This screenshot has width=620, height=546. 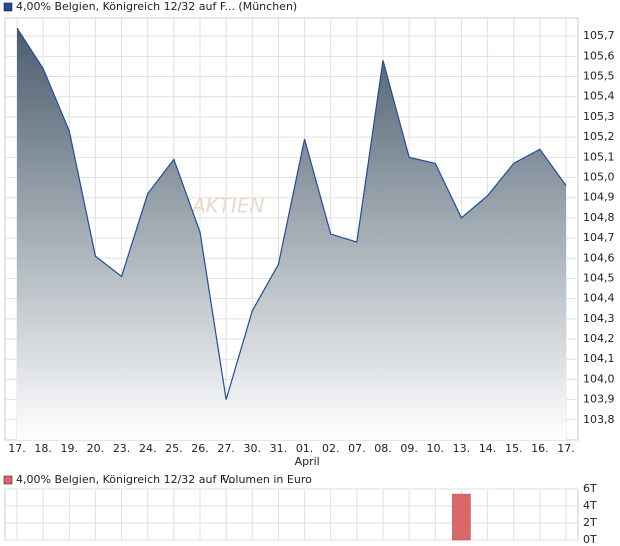 What do you see at coordinates (599, 197) in the screenshot?
I see `y-tick-label: 104,9` at bounding box center [599, 197].